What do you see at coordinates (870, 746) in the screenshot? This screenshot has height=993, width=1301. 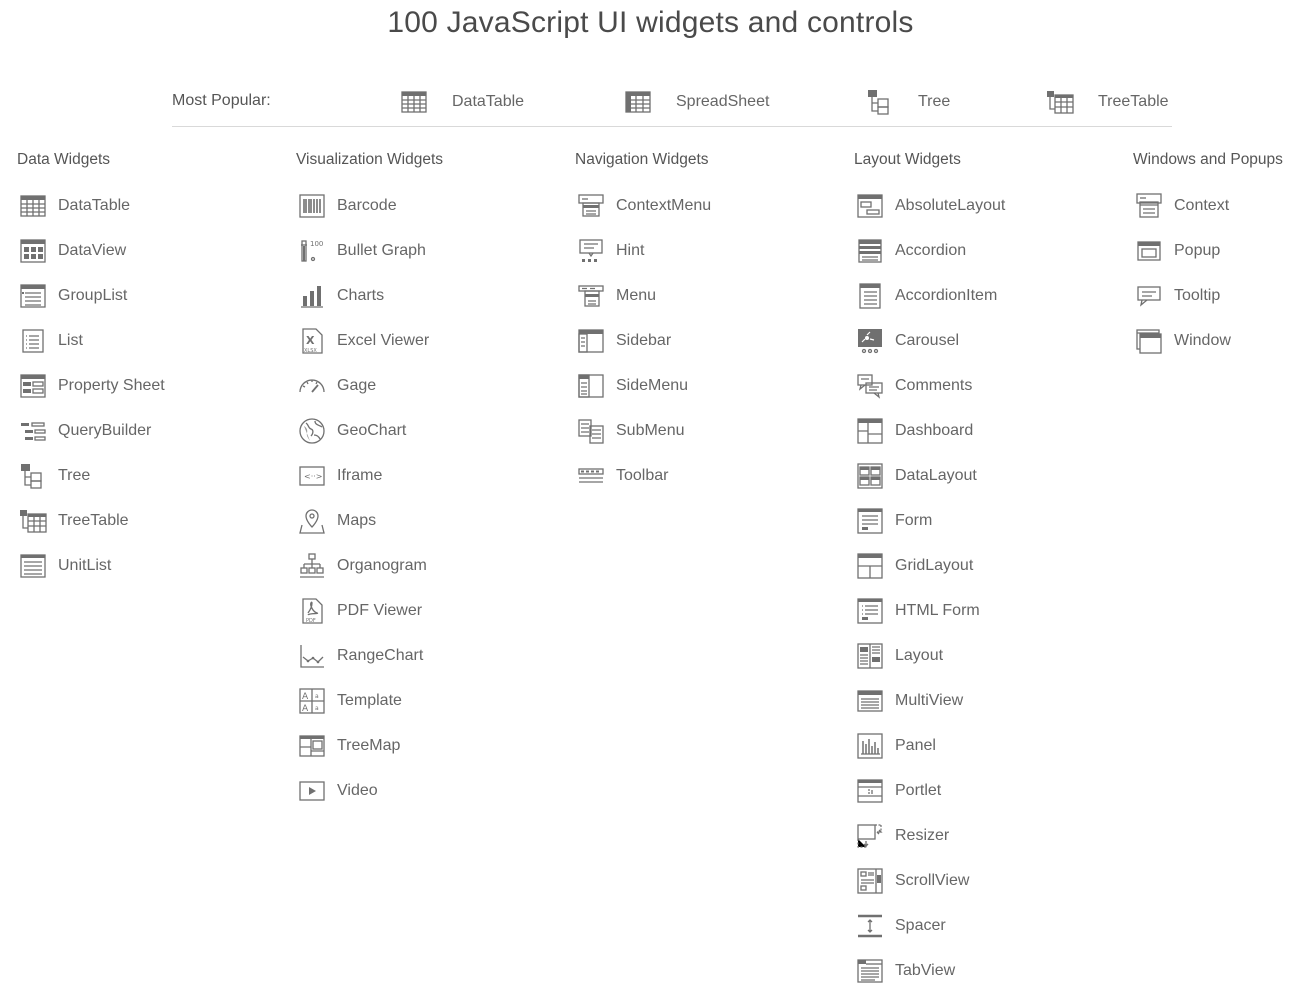 I see `panel-icon` at bounding box center [870, 746].